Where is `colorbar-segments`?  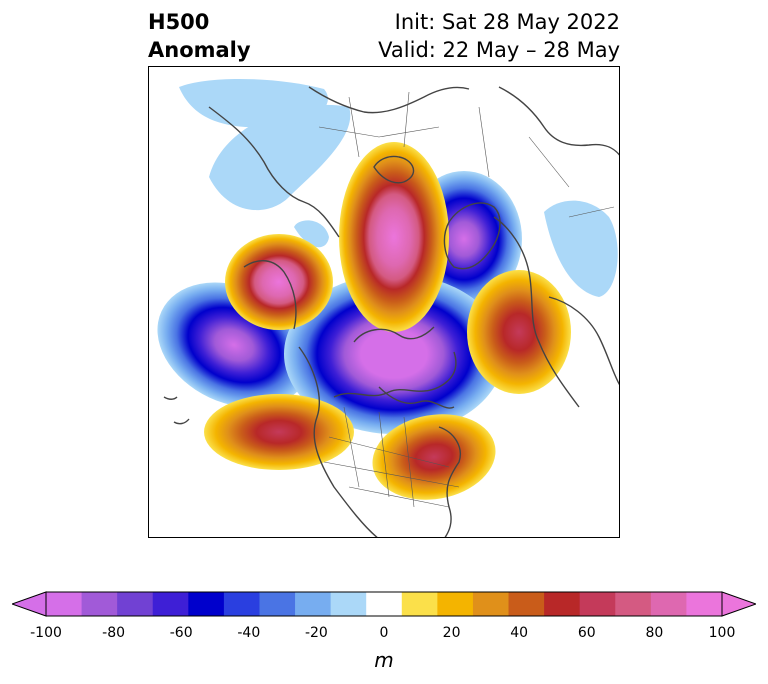 colorbar-segments is located at coordinates (384, 604).